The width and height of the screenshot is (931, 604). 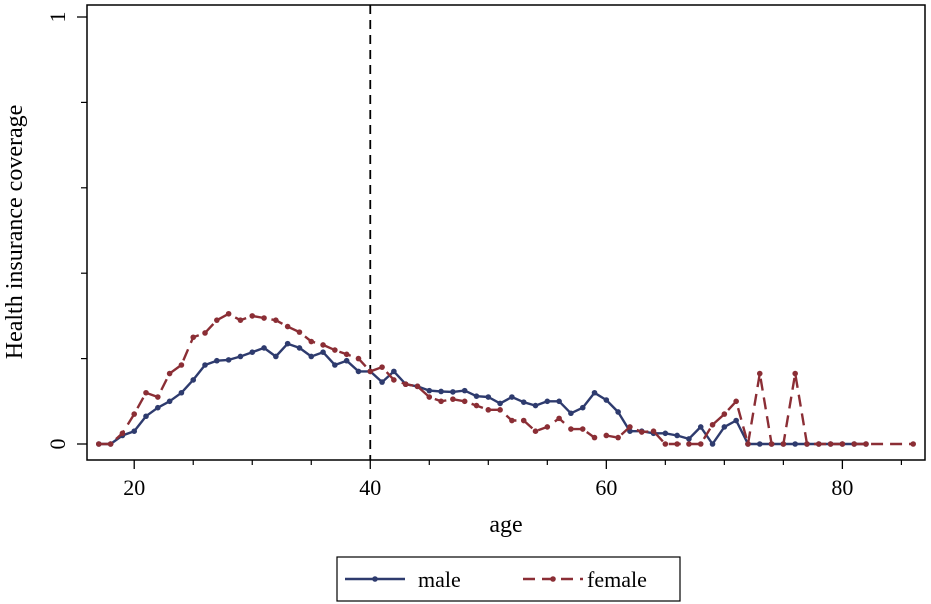 What do you see at coordinates (57, 444) in the screenshot?
I see `y-tick-label: 0` at bounding box center [57, 444].